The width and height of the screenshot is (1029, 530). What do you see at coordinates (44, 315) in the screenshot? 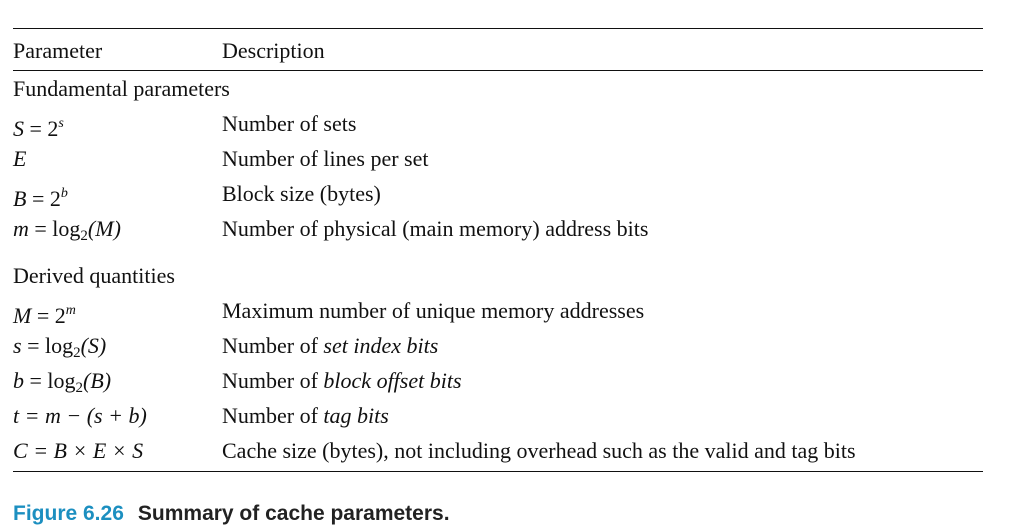
I see `parameter-cell: M = 2m` at bounding box center [44, 315].